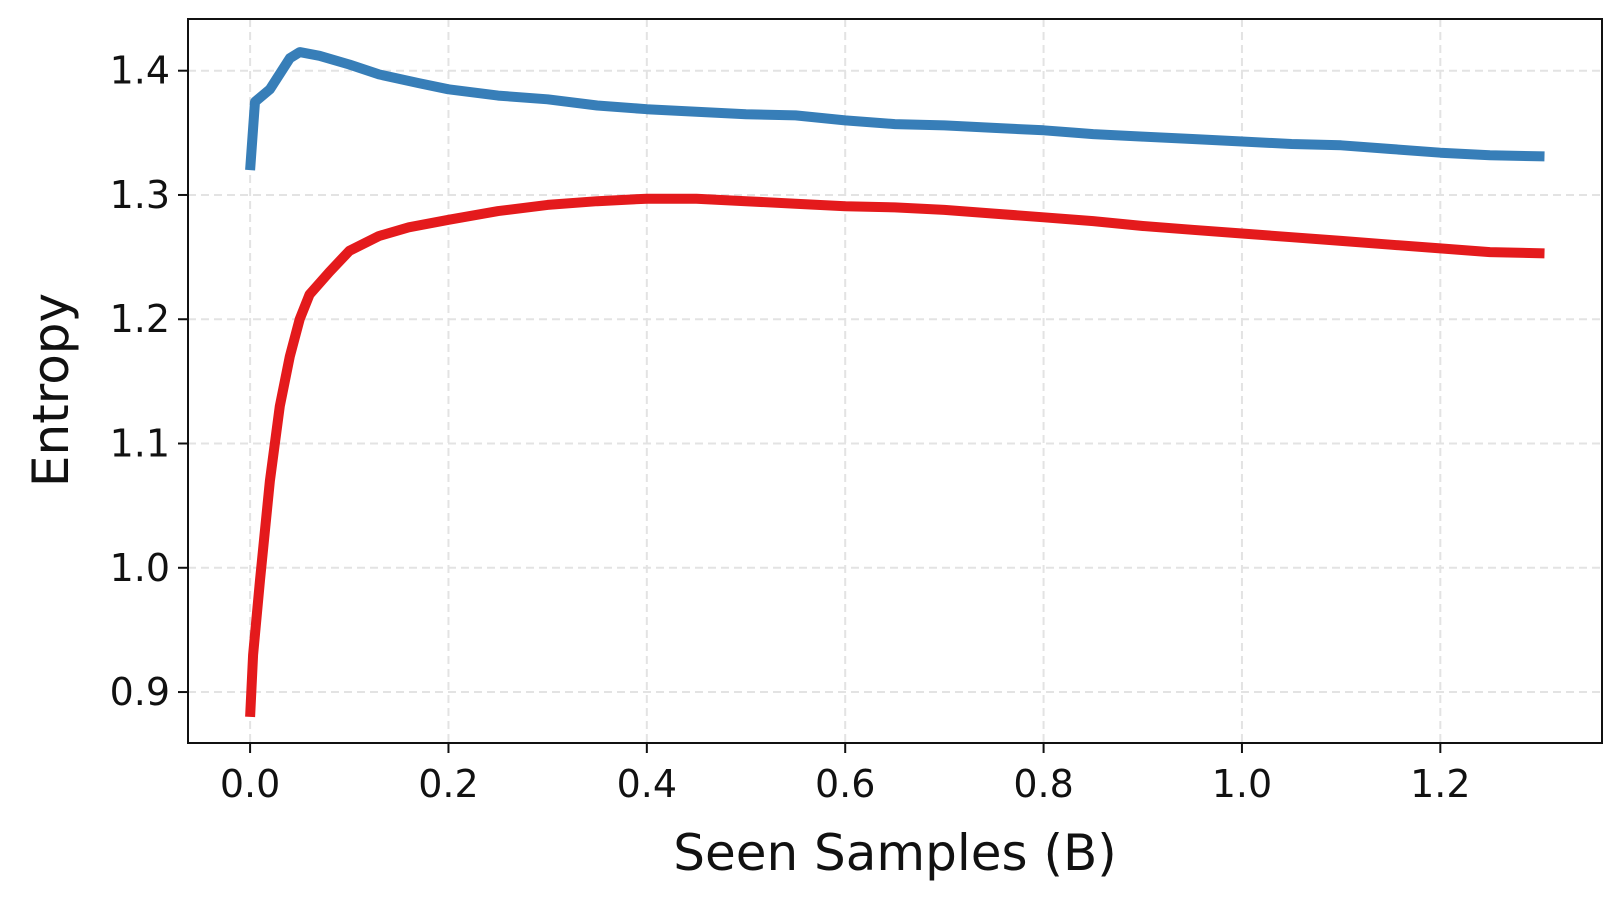 The width and height of the screenshot is (1620, 900). I want to click on x-tick-label: 1.2, so click(1440, 784).